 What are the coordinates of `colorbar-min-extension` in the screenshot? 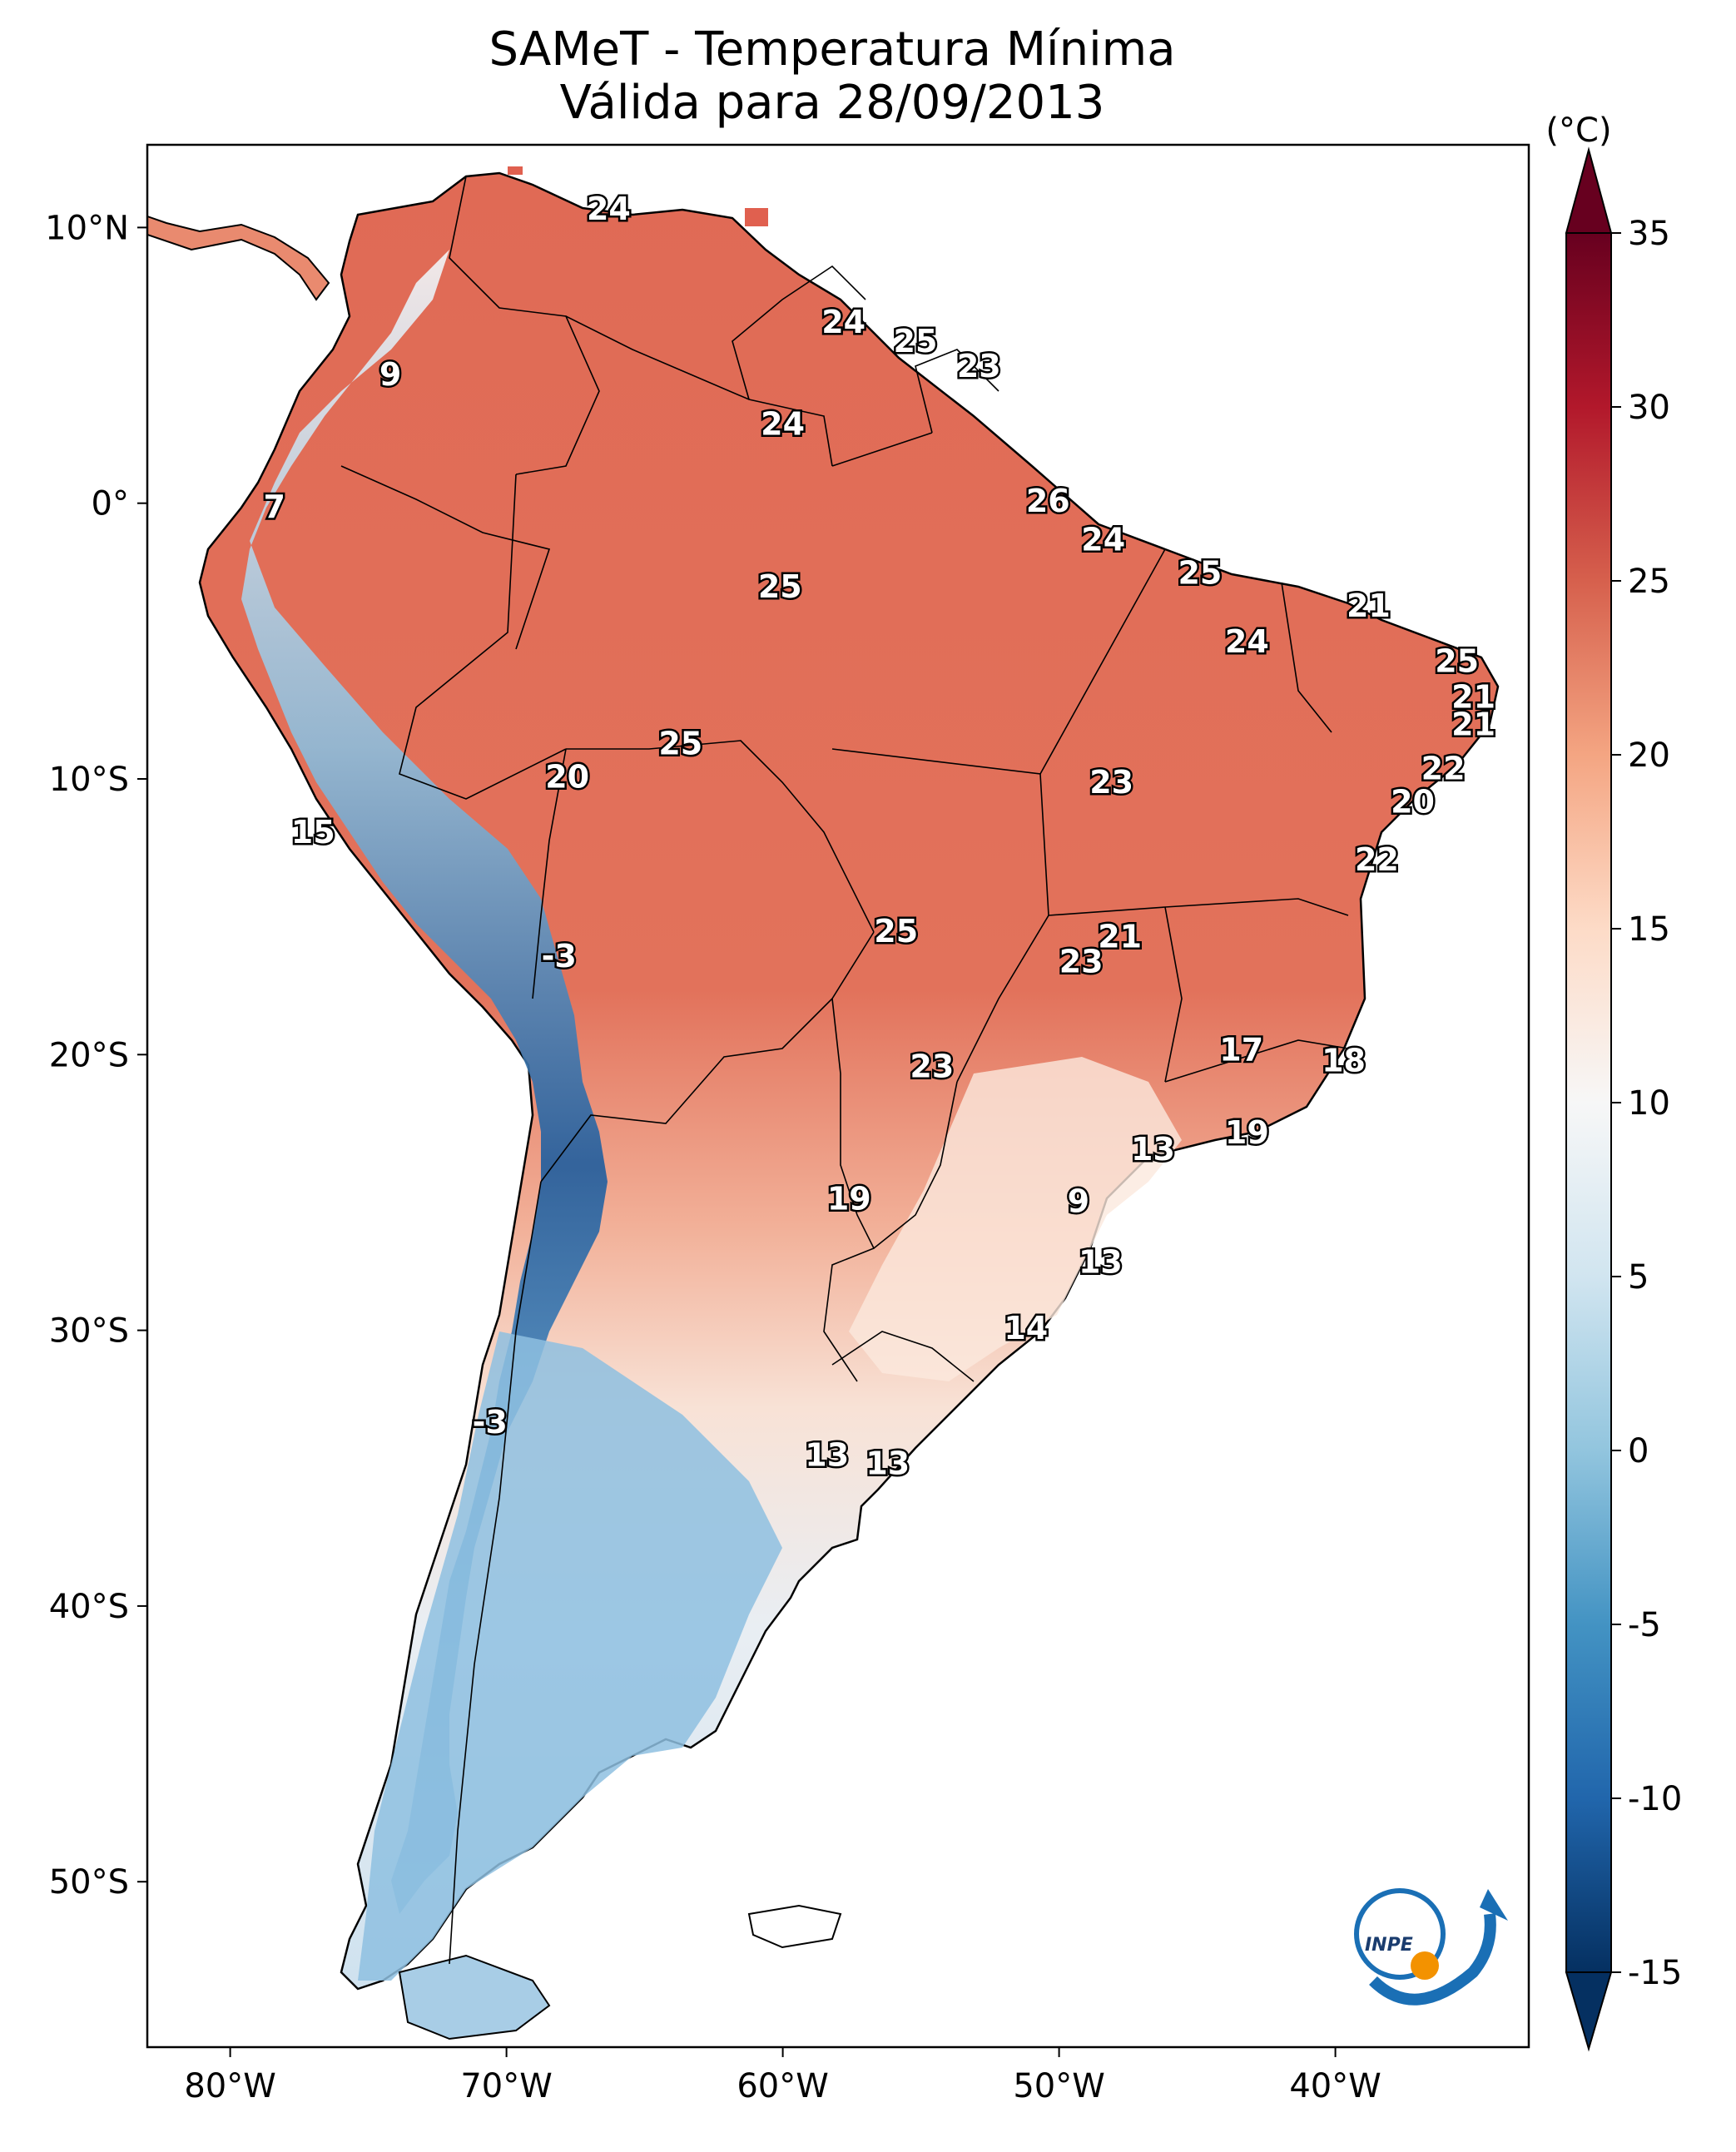 It's located at (1589, 2011).